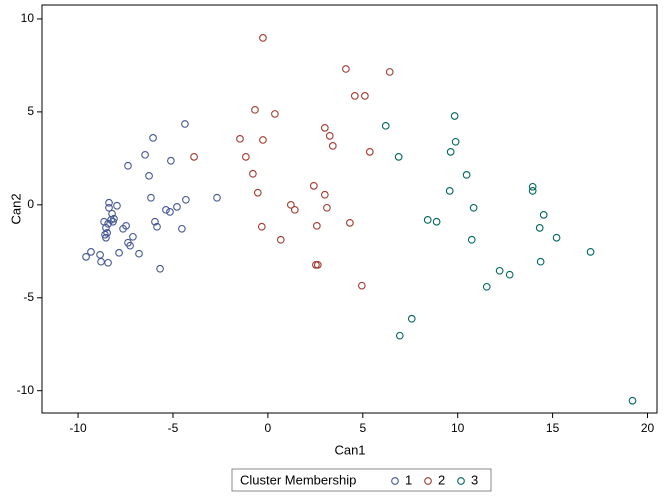 The width and height of the screenshot is (666, 500). What do you see at coordinates (361, 480) in the screenshot?
I see `legend-frame` at bounding box center [361, 480].